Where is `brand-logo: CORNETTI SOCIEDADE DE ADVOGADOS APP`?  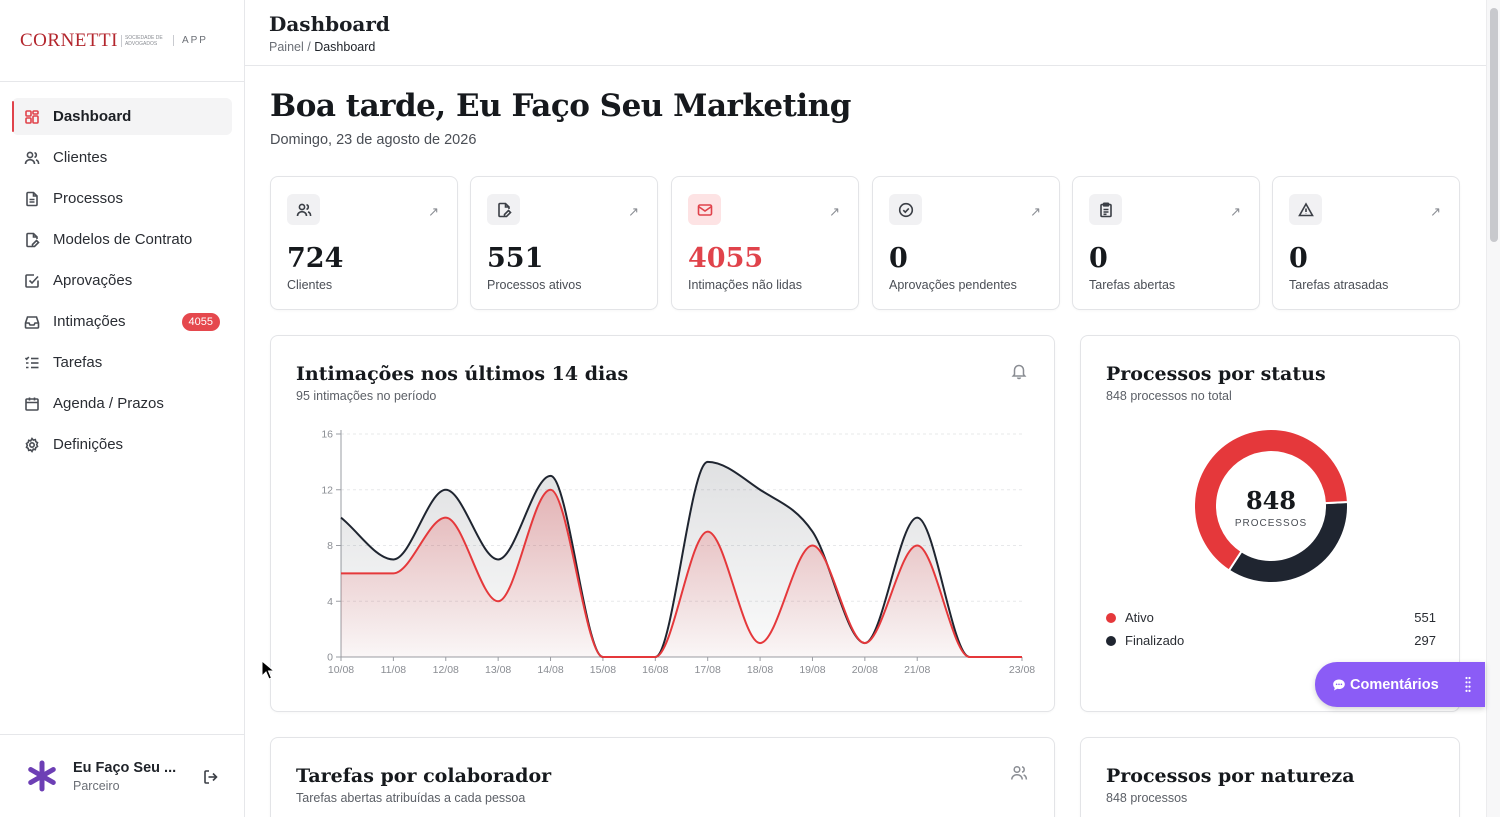
brand-logo: CORNETTI SOCIEDADE DE ADVOGADOS APP is located at coordinates (122, 41).